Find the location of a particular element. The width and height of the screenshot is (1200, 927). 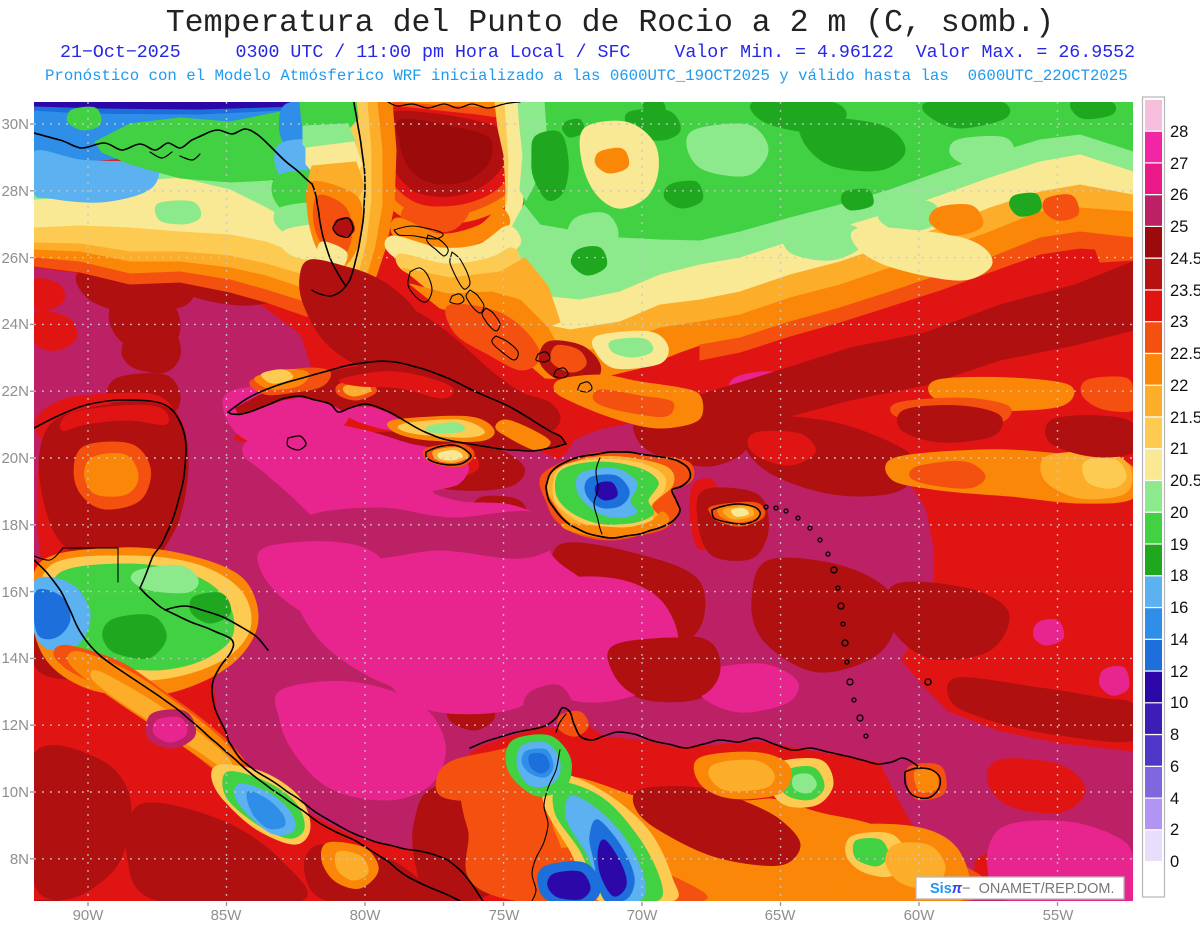

svg-text: 22N is located at coordinates (15, 391).